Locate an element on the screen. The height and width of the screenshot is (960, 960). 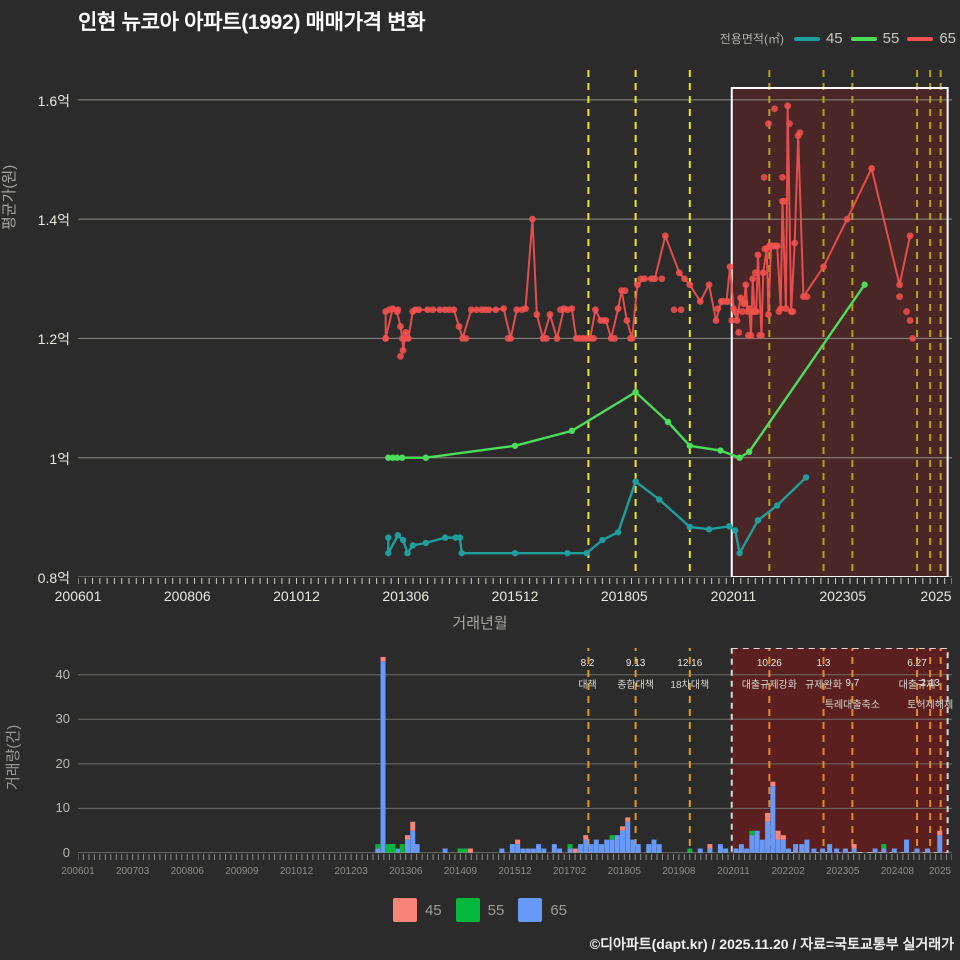
volume-xtick-10: 201805 is located at coordinates (624, 871).